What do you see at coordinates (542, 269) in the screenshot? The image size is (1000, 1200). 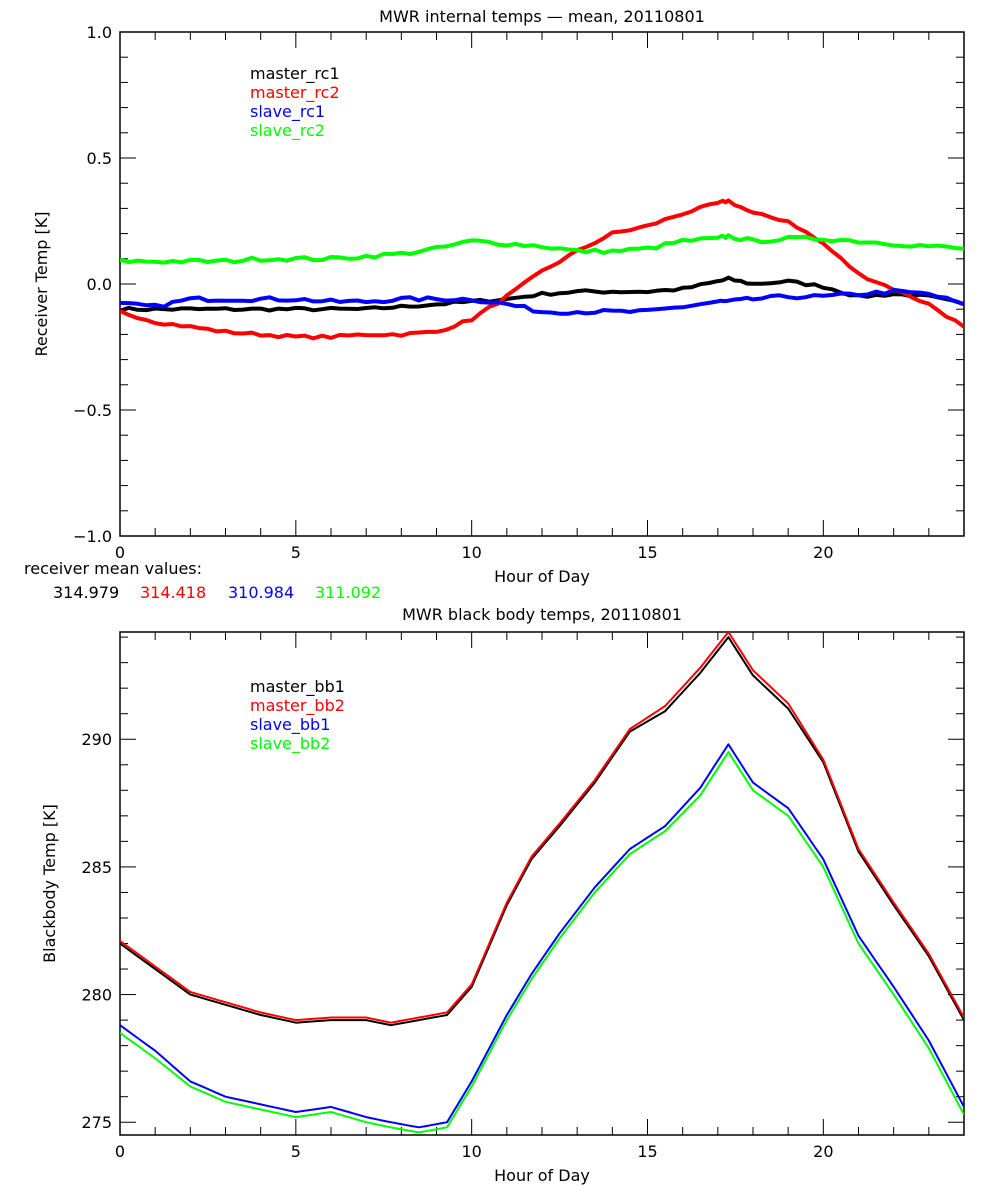 I see `chart1-series-master_rc2` at bounding box center [542, 269].